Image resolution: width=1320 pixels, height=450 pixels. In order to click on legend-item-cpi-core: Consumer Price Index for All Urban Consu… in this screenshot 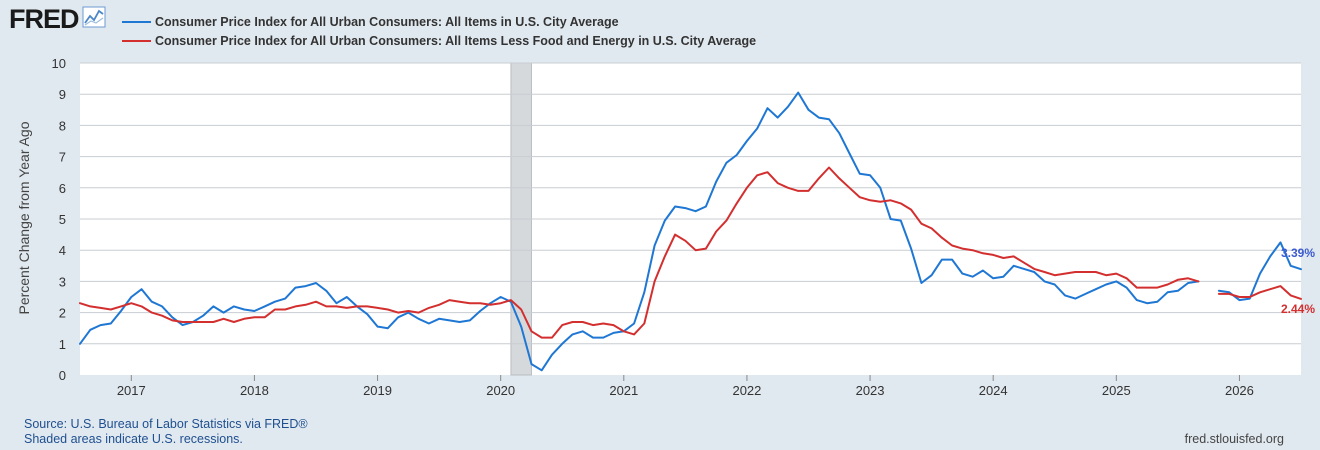, I will do `click(439, 40)`.